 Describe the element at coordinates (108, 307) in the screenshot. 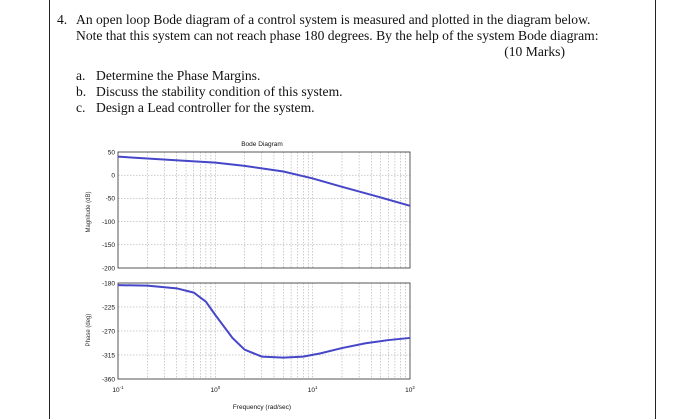

I see `y-tick-label: -225` at that location.